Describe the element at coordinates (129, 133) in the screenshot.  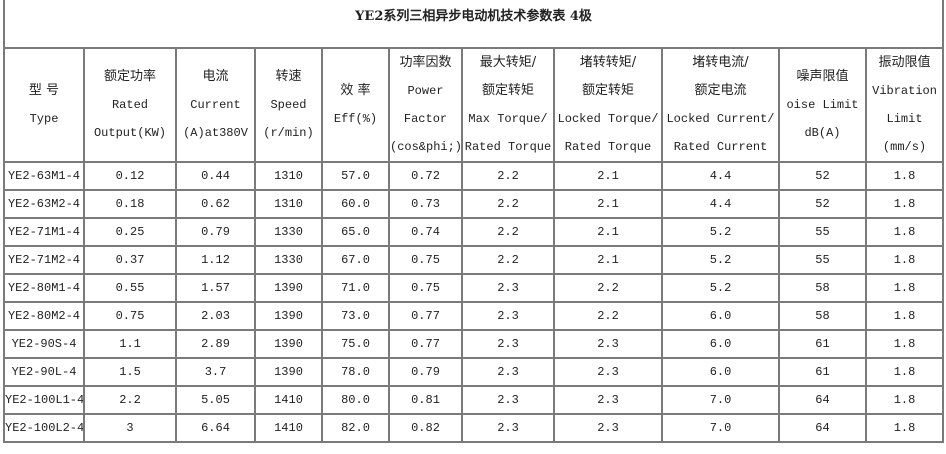
I see `column-header-line: Output(KW)` at that location.